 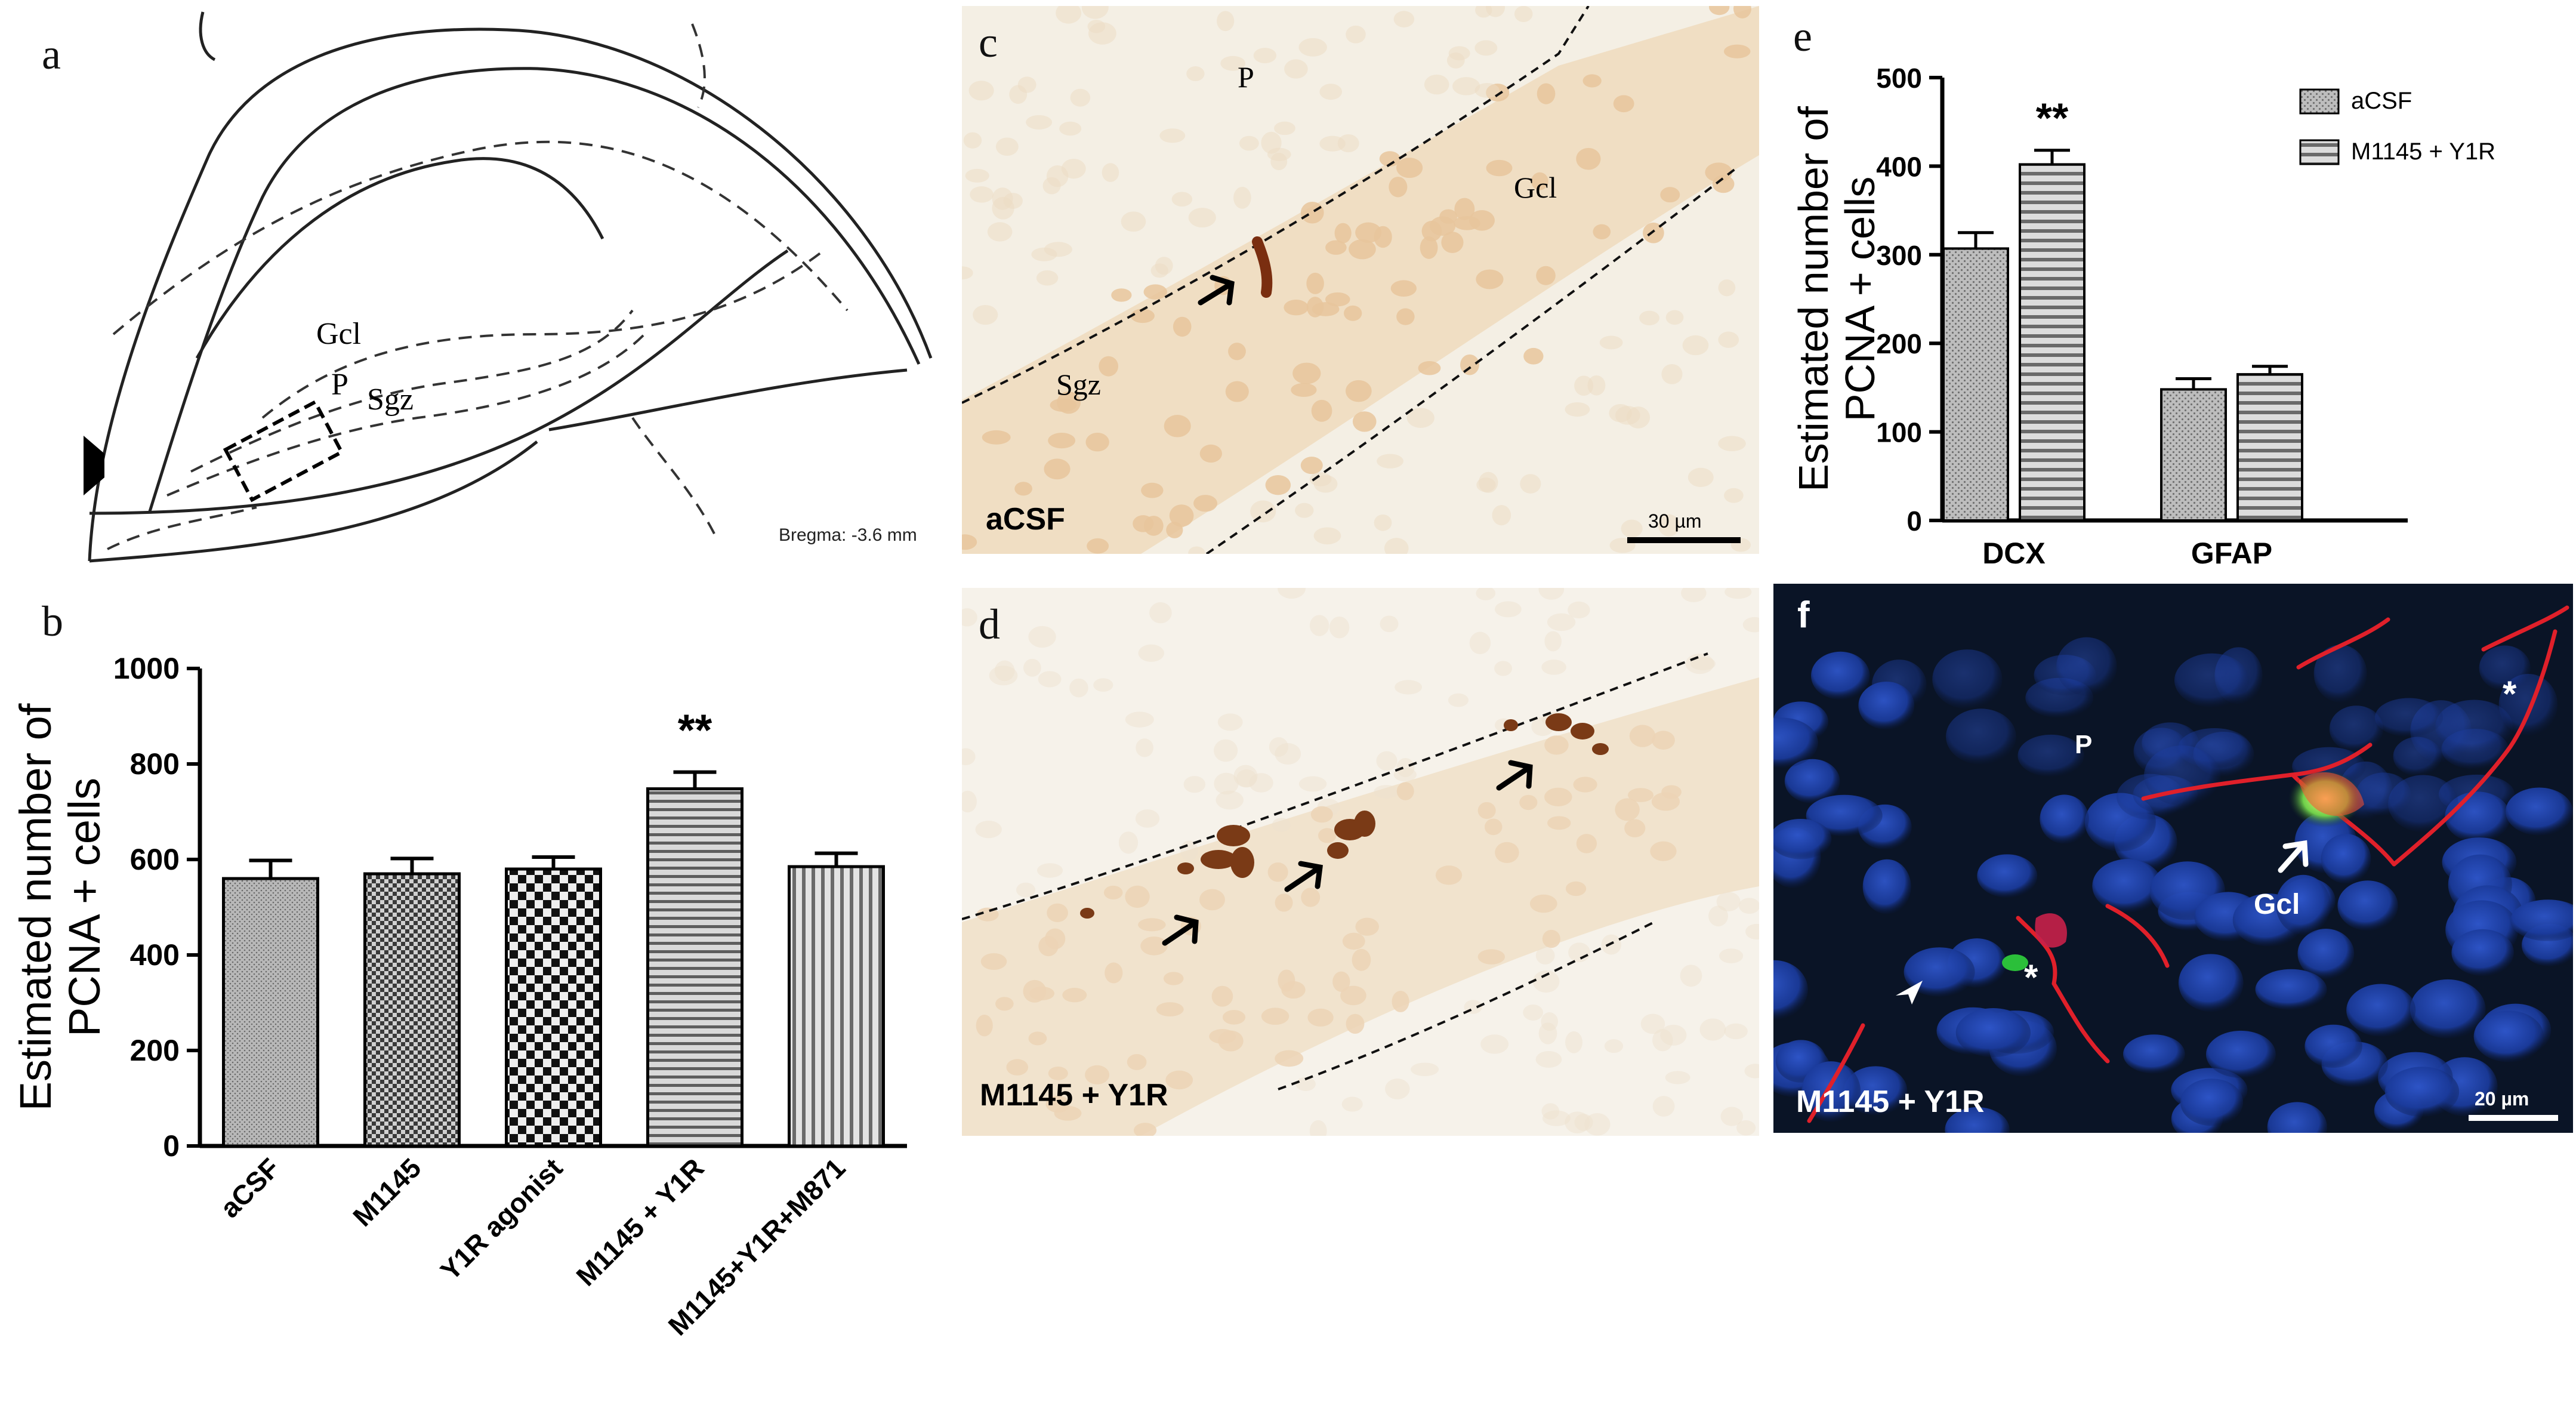 What do you see at coordinates (989, 42) in the screenshot?
I see `panel-c-label: c` at bounding box center [989, 42].